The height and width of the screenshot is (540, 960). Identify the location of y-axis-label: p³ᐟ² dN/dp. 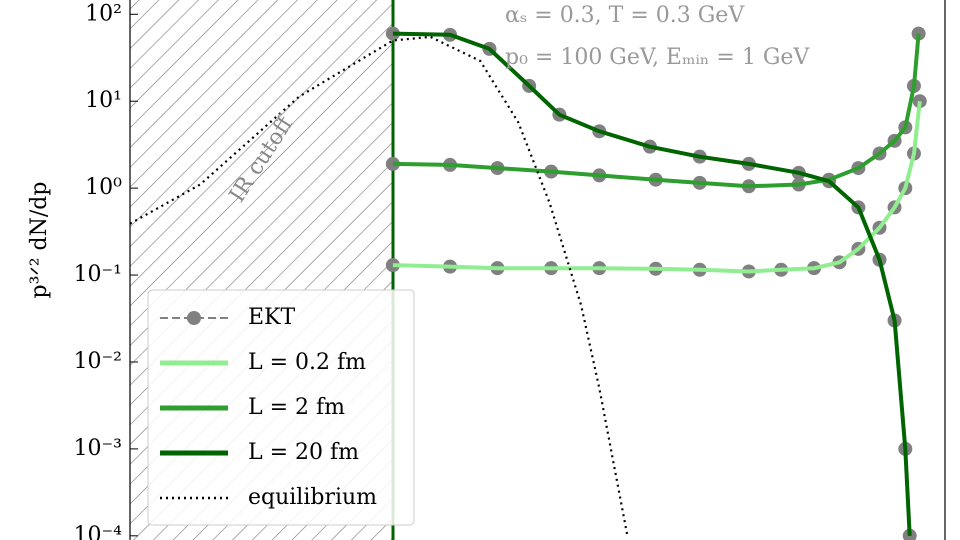
(39, 240).